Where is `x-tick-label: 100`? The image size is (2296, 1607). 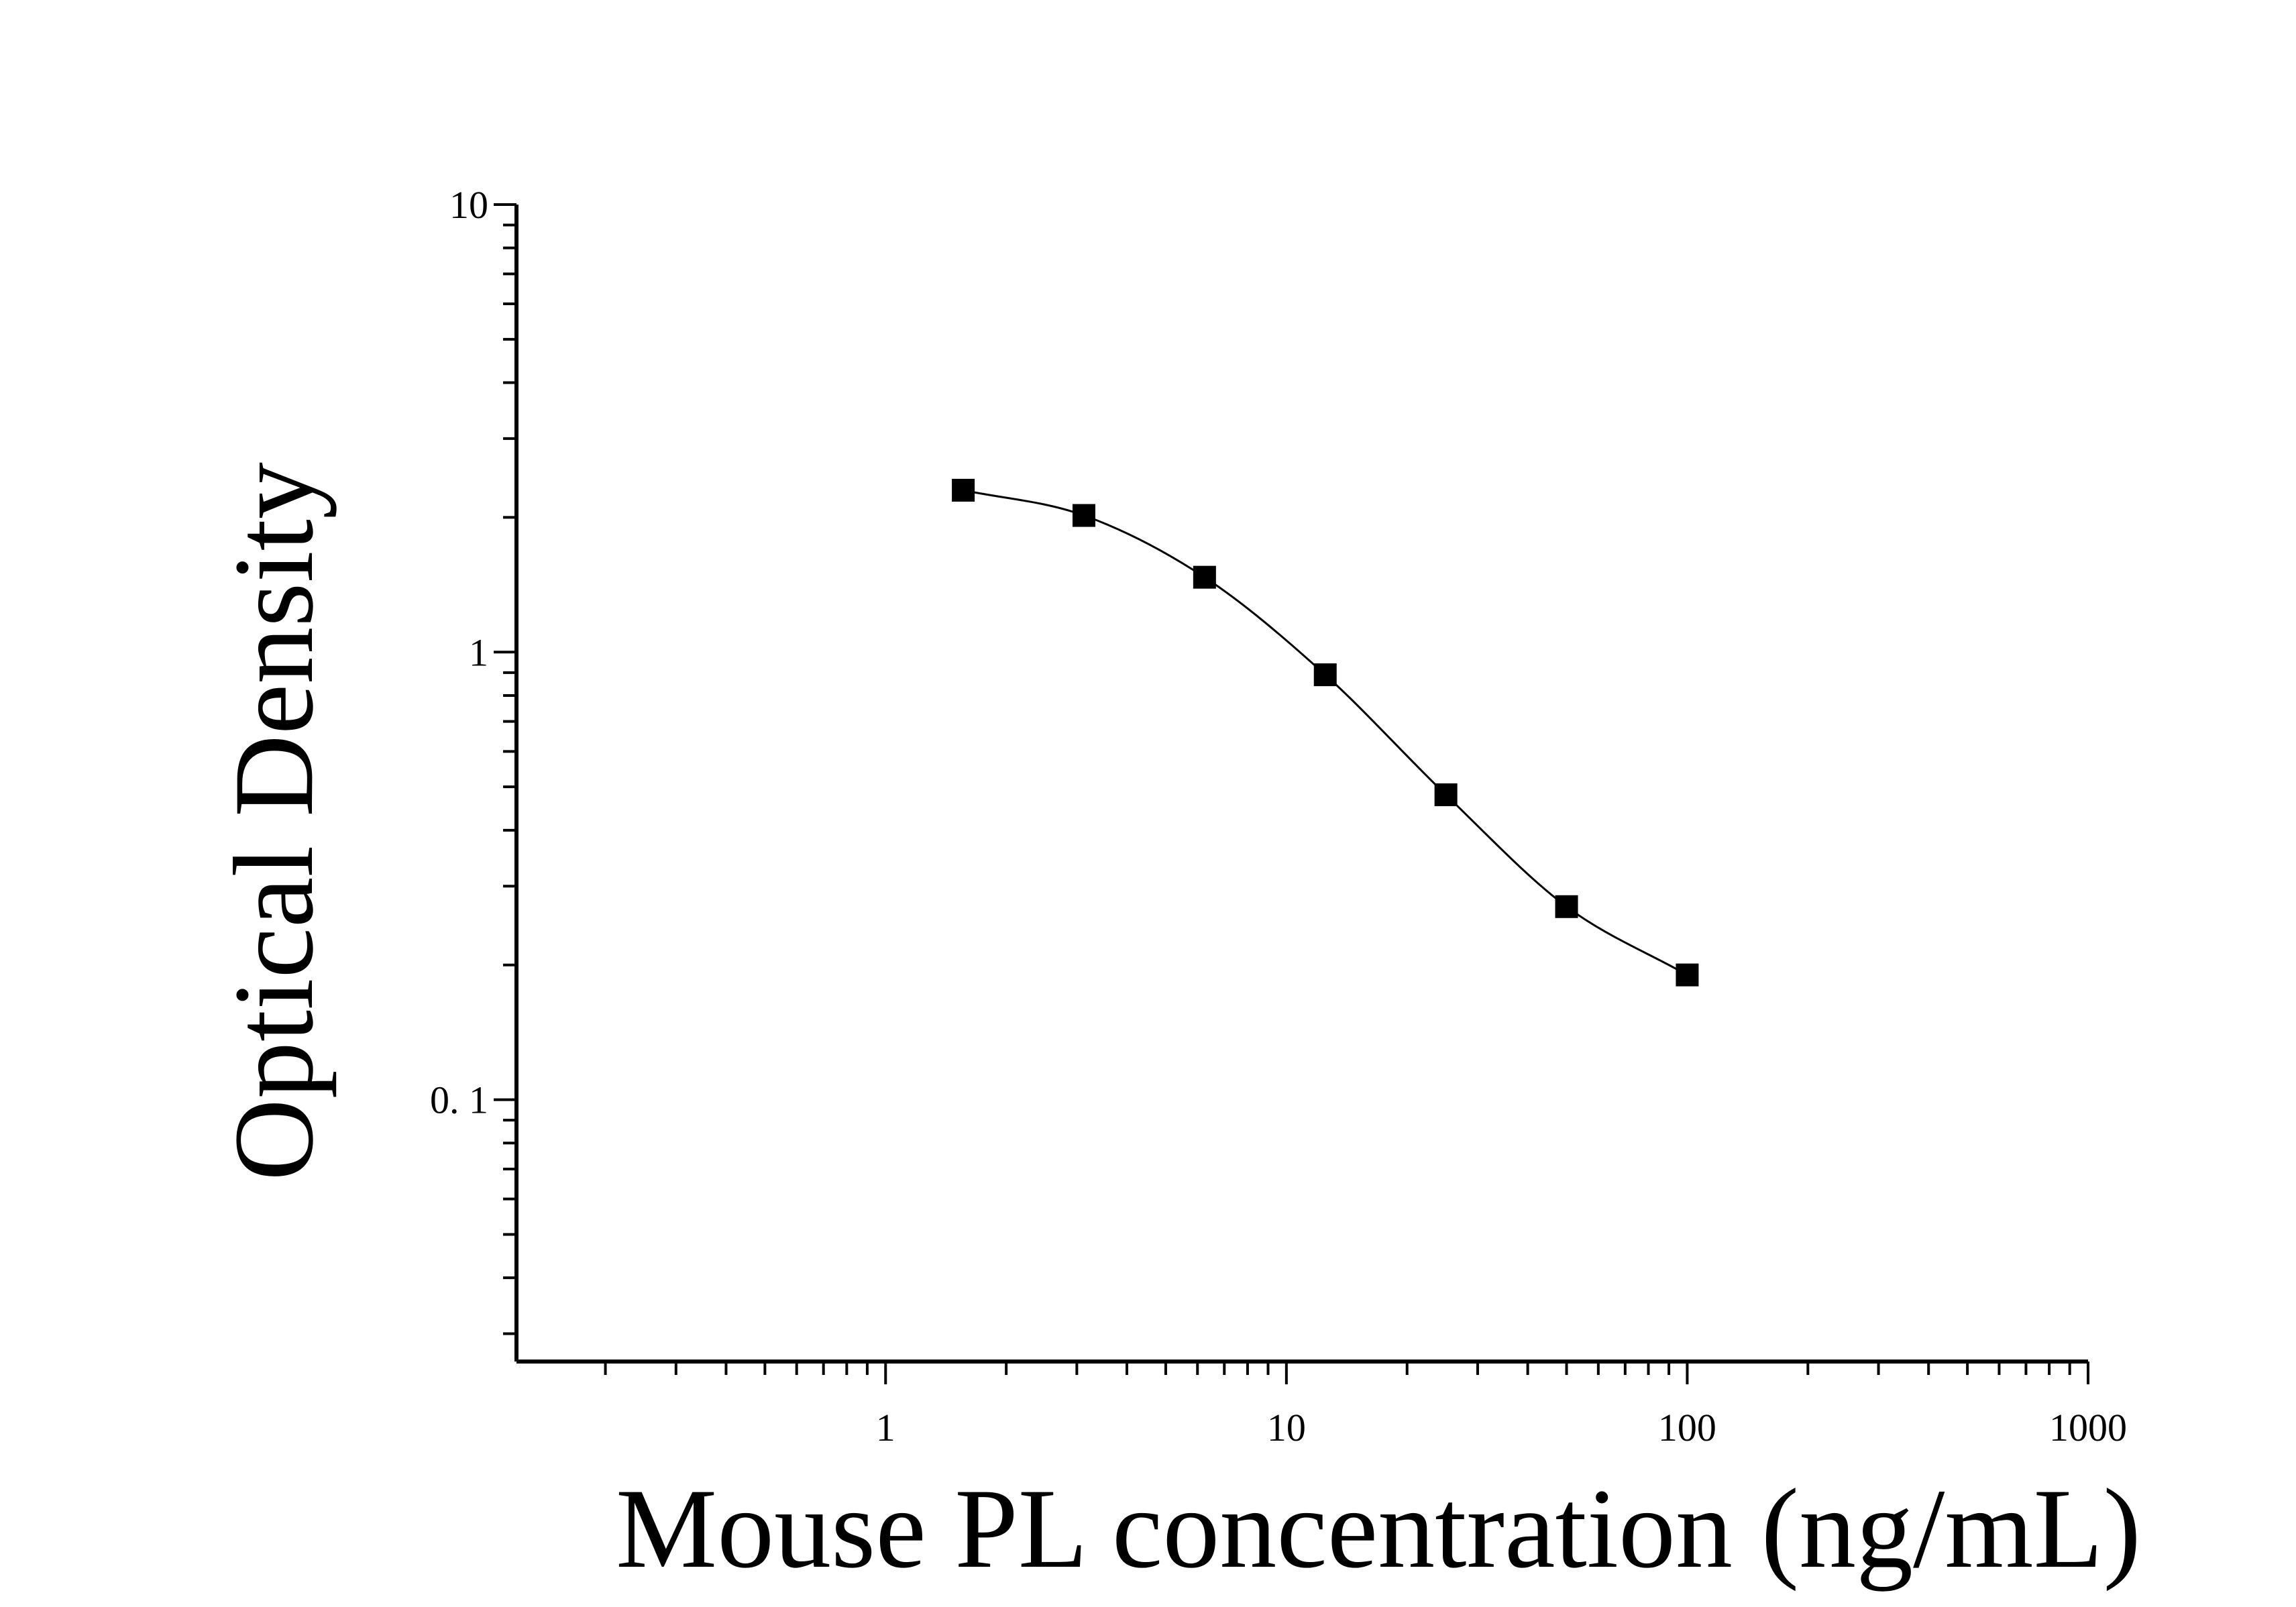
x-tick-label: 100 is located at coordinates (1687, 1428).